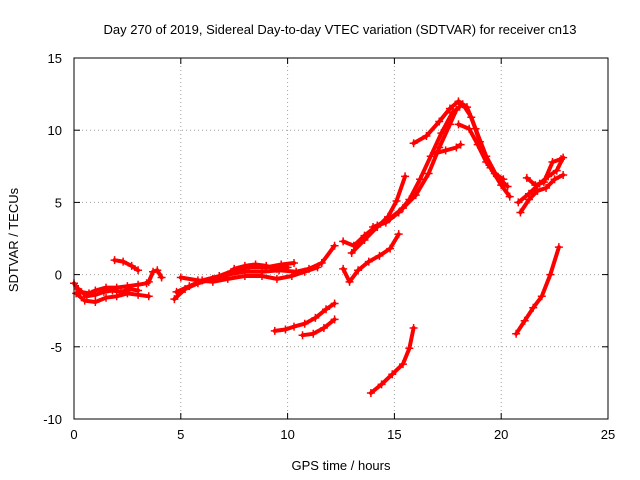 The image size is (640, 480). I want to click on x-axis-label: GPS time / hours, so click(341, 465).